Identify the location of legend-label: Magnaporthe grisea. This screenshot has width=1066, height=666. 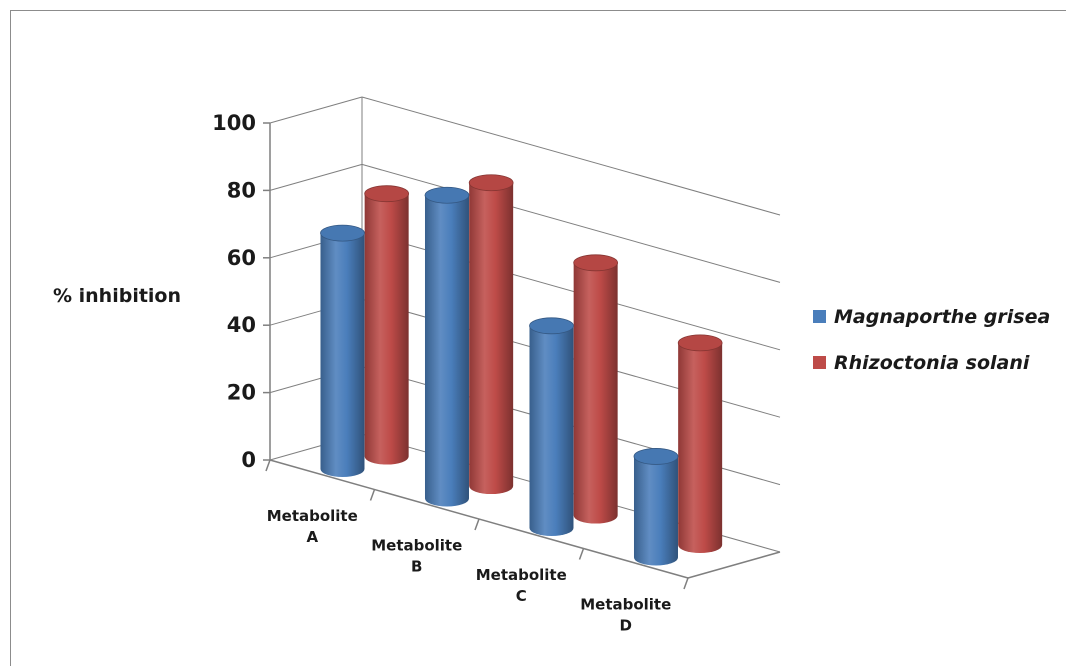
(942, 317).